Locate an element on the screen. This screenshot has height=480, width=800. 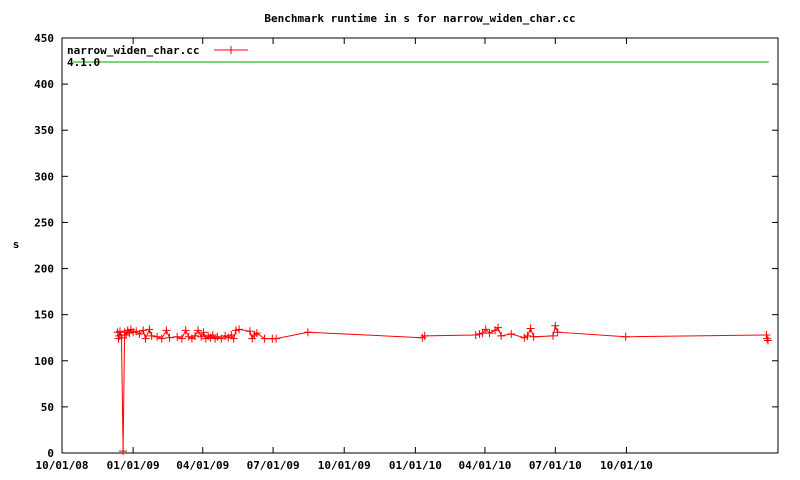
x-tick-label: 10/01/09 is located at coordinates (344, 465).